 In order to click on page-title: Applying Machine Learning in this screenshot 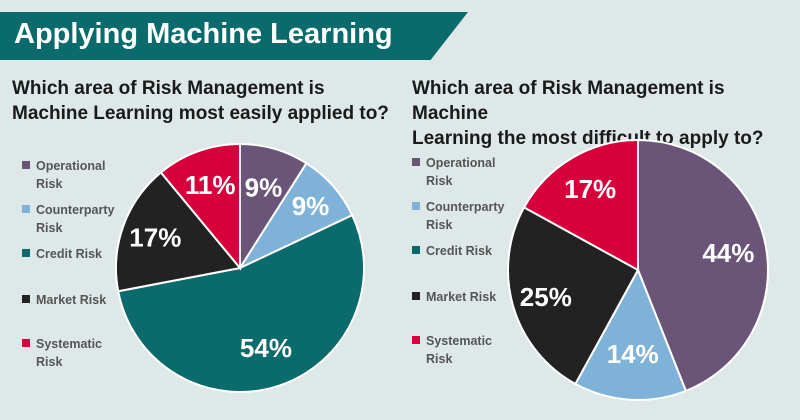, I will do `click(203, 34)`.